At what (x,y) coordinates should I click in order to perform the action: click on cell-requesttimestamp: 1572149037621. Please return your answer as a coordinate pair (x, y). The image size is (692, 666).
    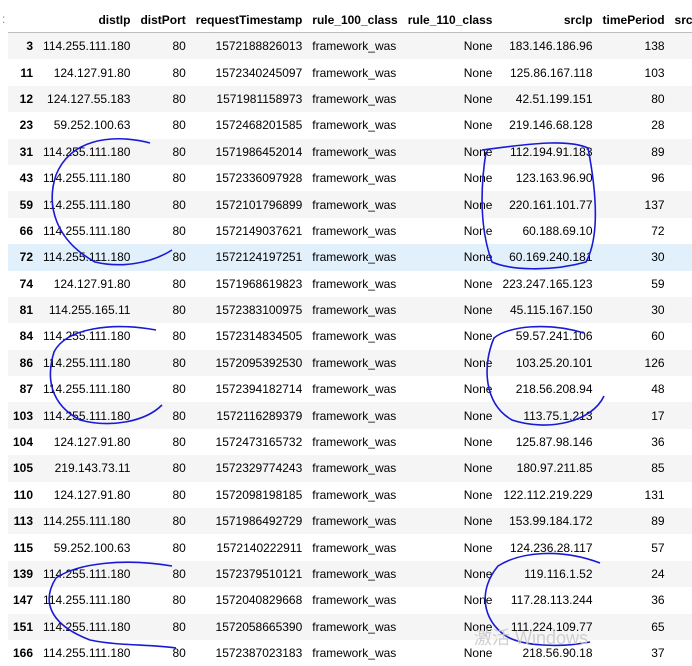
    Looking at the image, I should click on (249, 231).